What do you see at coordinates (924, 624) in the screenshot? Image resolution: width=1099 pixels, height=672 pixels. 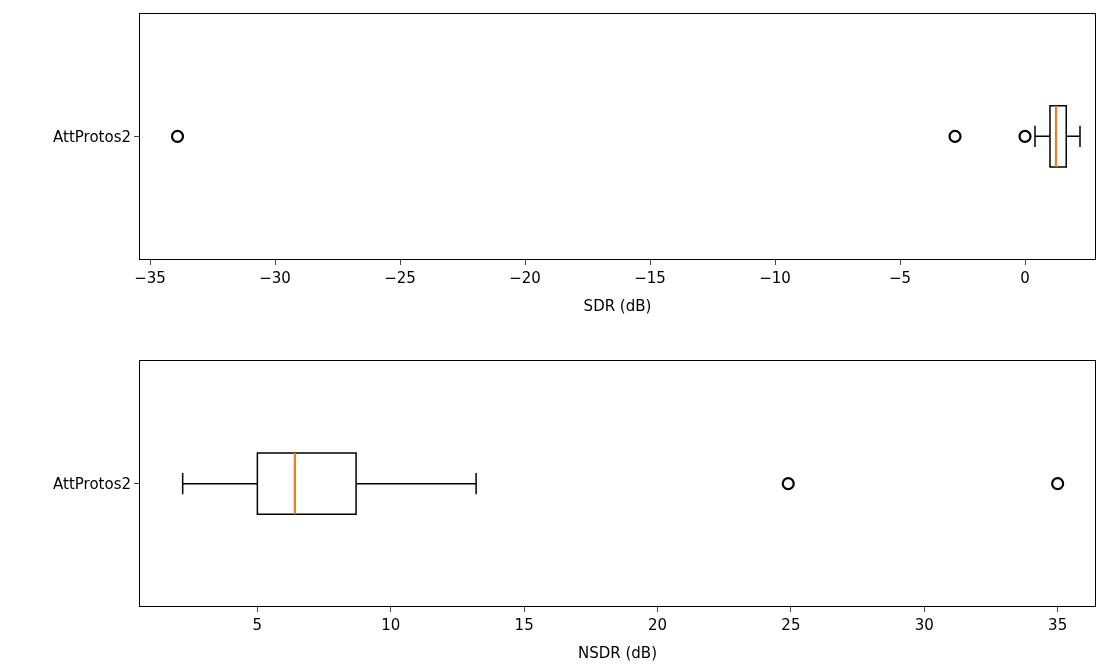 I see `x-tick-label: 30` at bounding box center [924, 624].